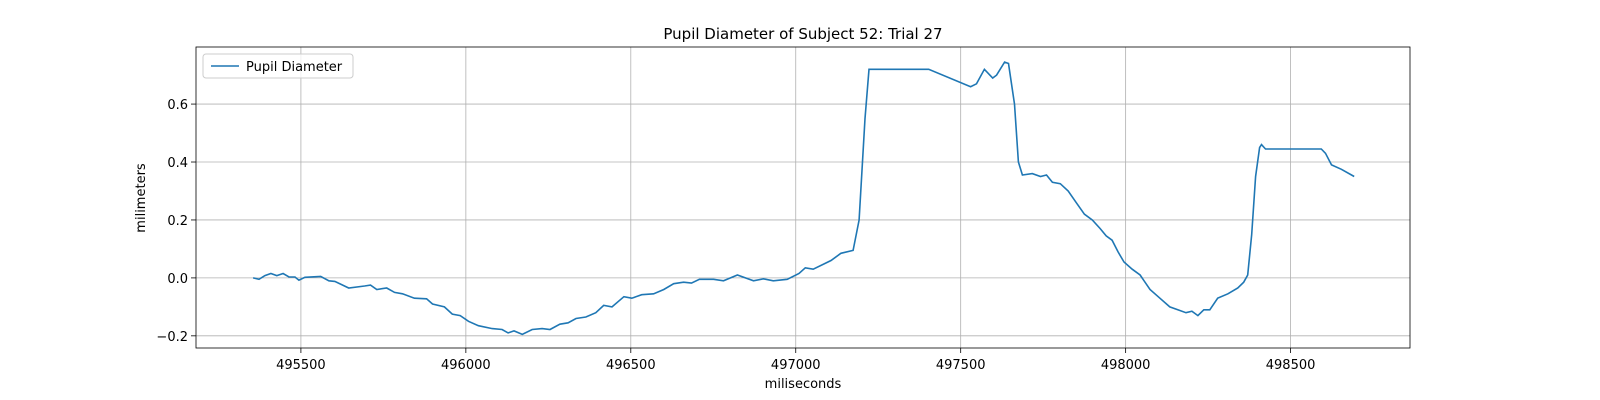 The width and height of the screenshot is (1600, 400). What do you see at coordinates (1126, 365) in the screenshot?
I see `x-tick-label: 498000` at bounding box center [1126, 365].